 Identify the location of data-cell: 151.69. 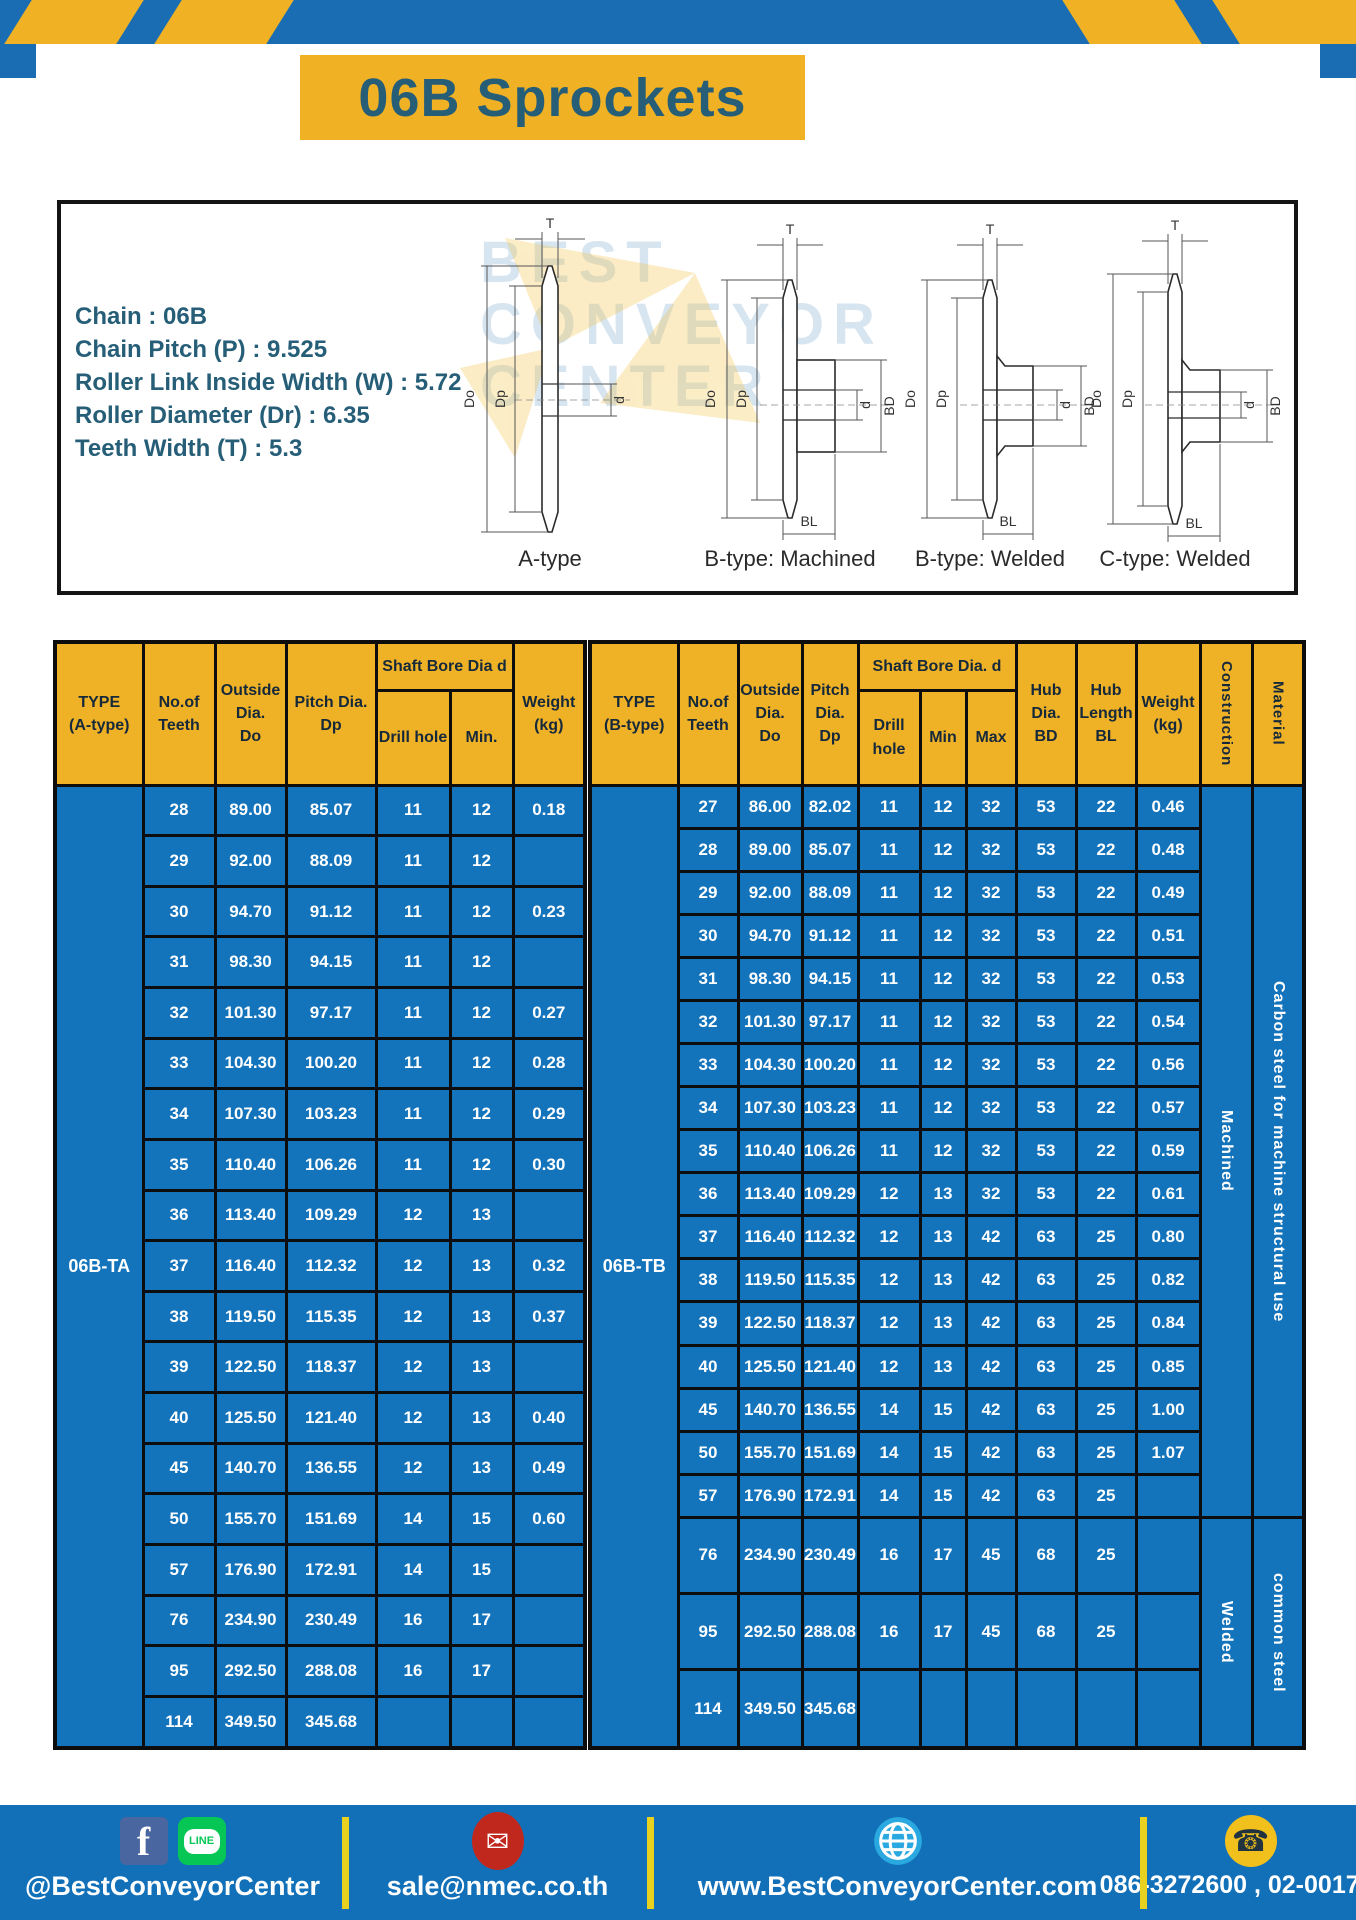
(830, 1452).